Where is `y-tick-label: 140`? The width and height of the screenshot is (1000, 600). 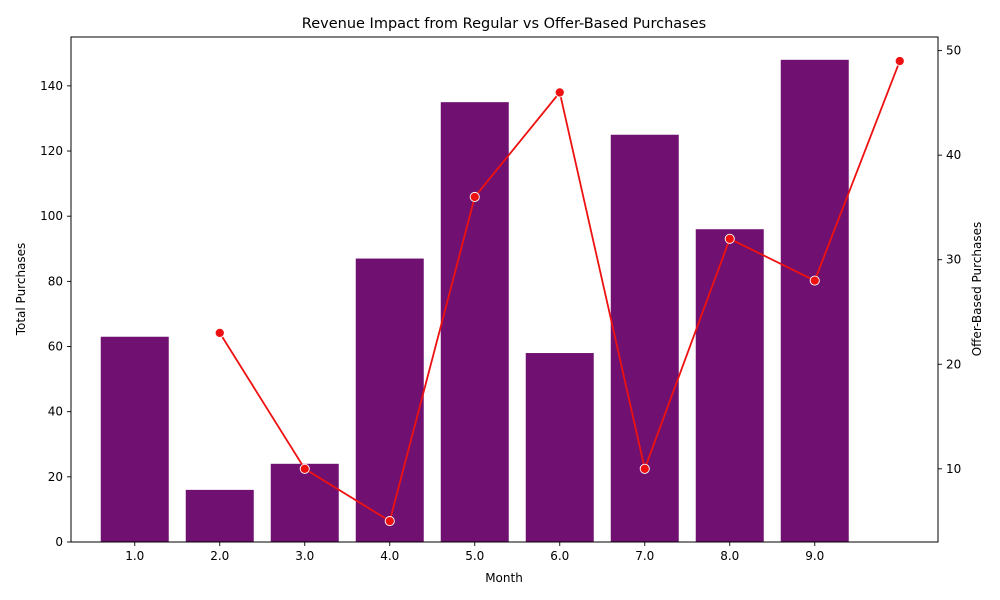 y-tick-label: 140 is located at coordinates (51, 86).